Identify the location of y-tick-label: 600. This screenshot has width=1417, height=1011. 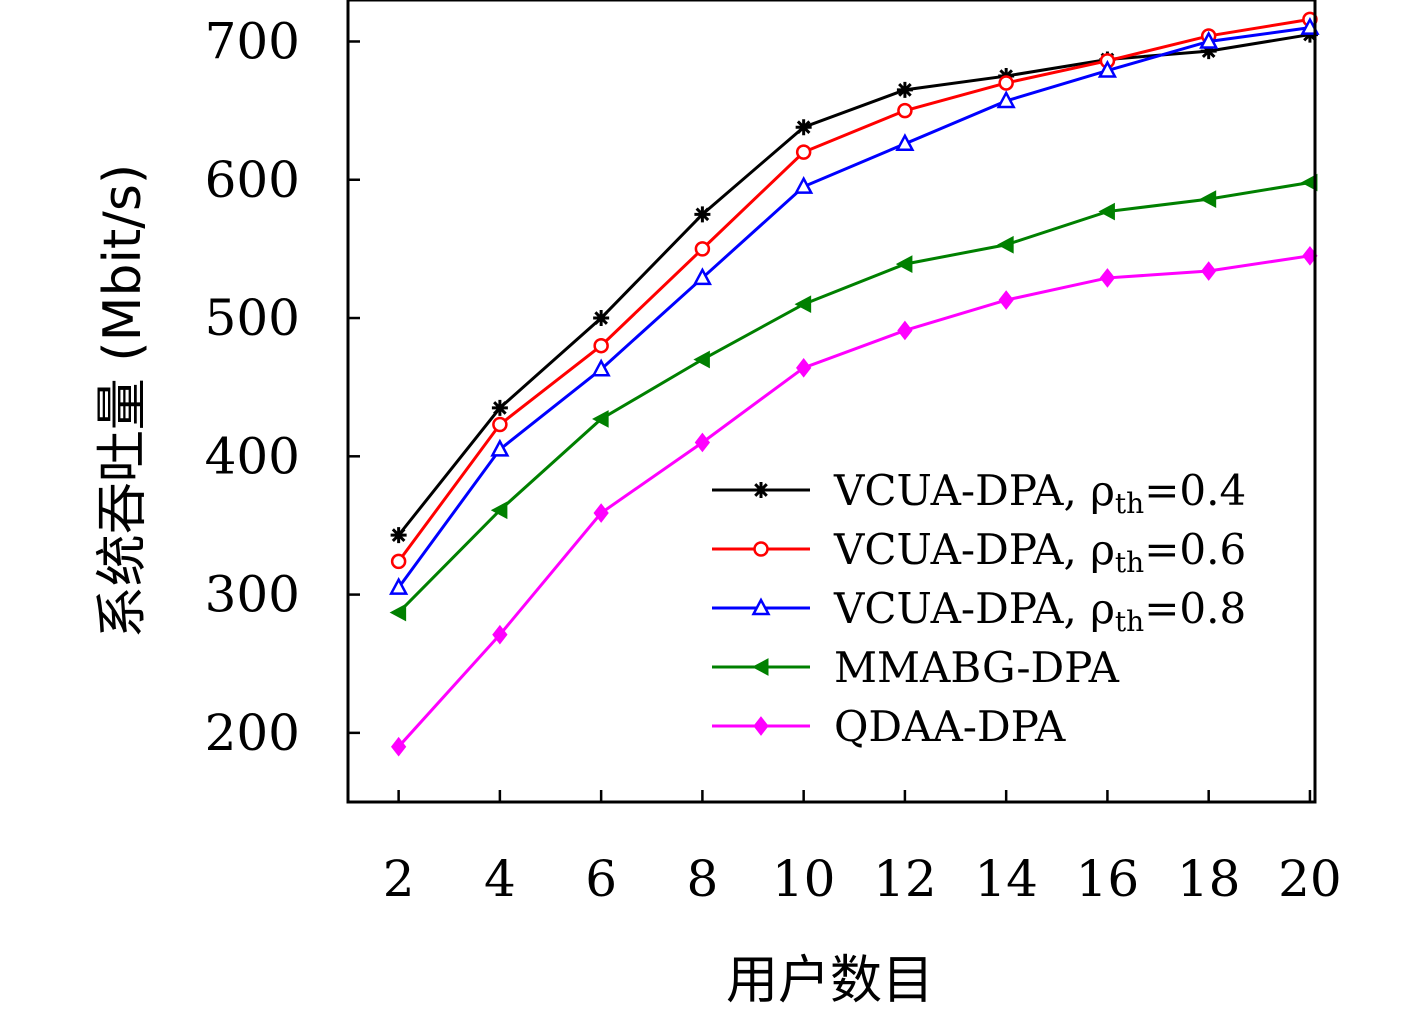
(252, 180).